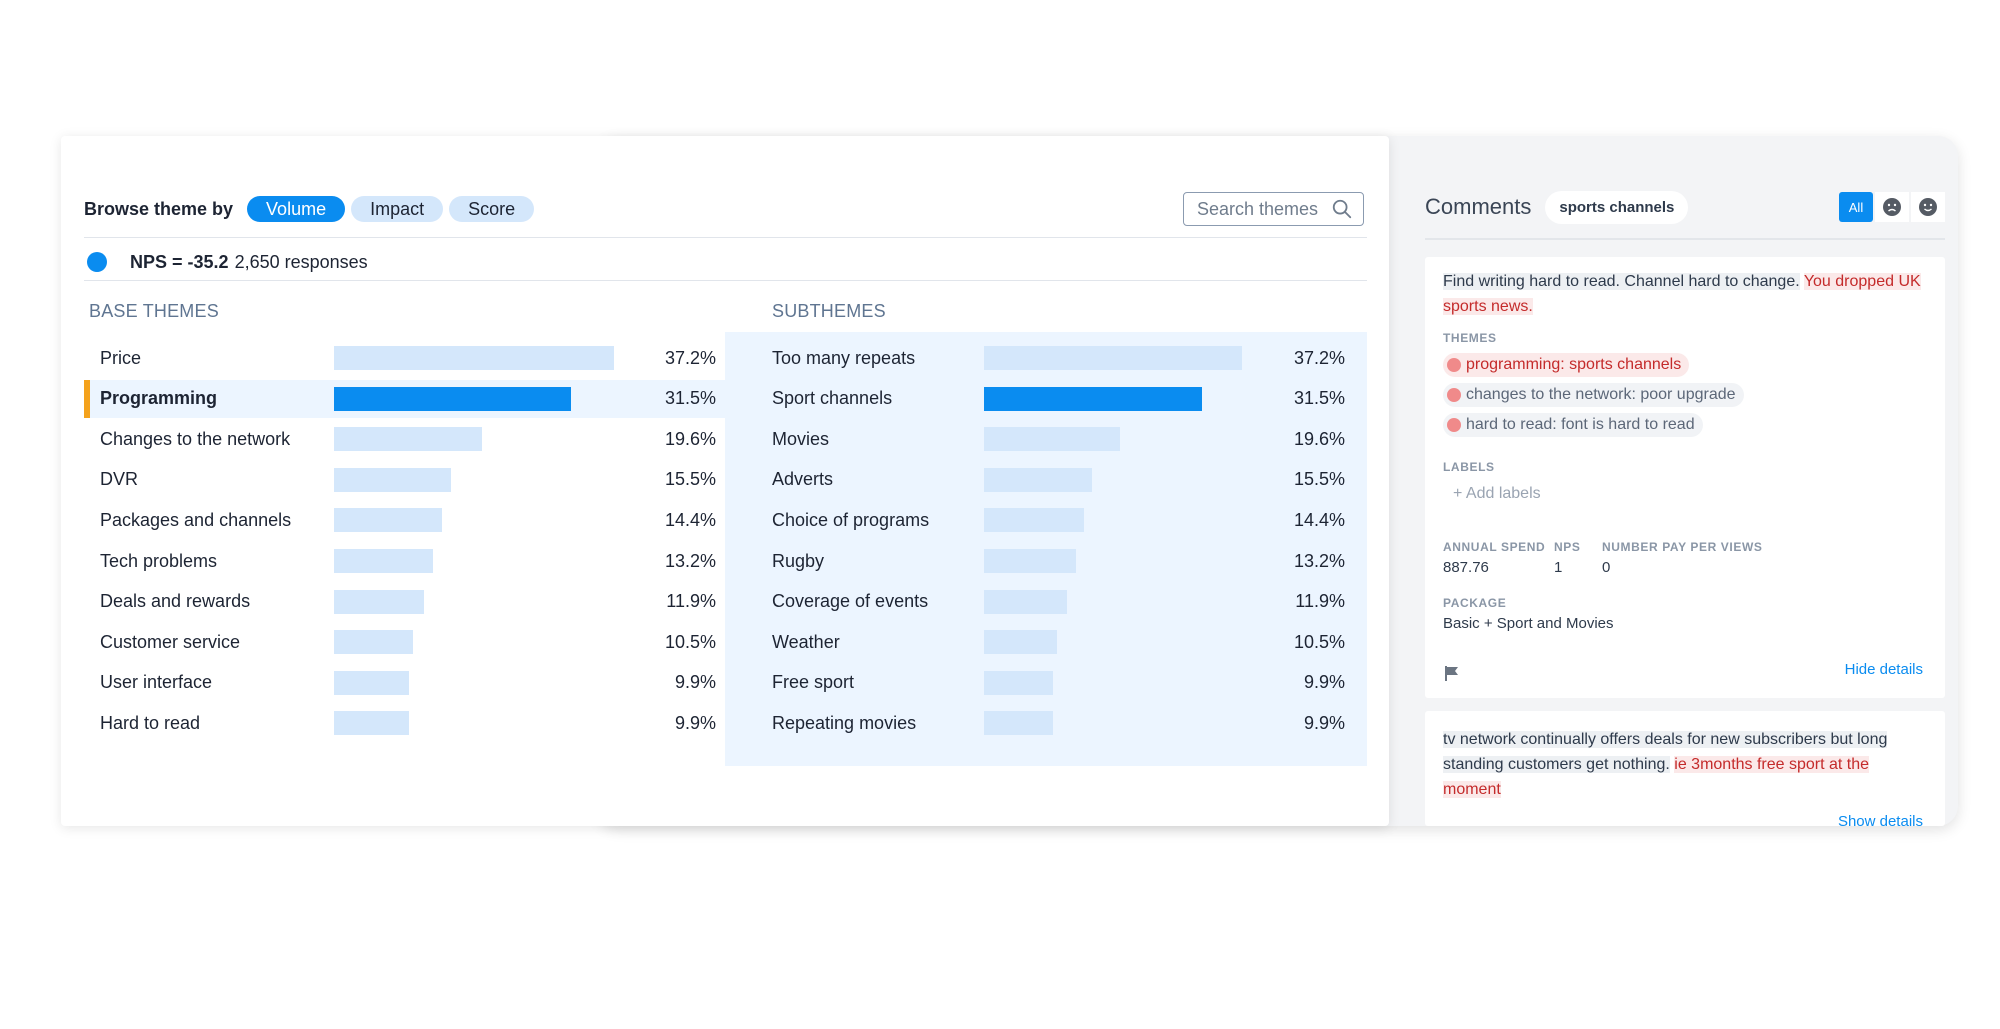 The image size is (2000, 1029). Describe the element at coordinates (1573, 425) in the screenshot. I see `comment-theme-tag: hard to read: font is hard to read` at that location.